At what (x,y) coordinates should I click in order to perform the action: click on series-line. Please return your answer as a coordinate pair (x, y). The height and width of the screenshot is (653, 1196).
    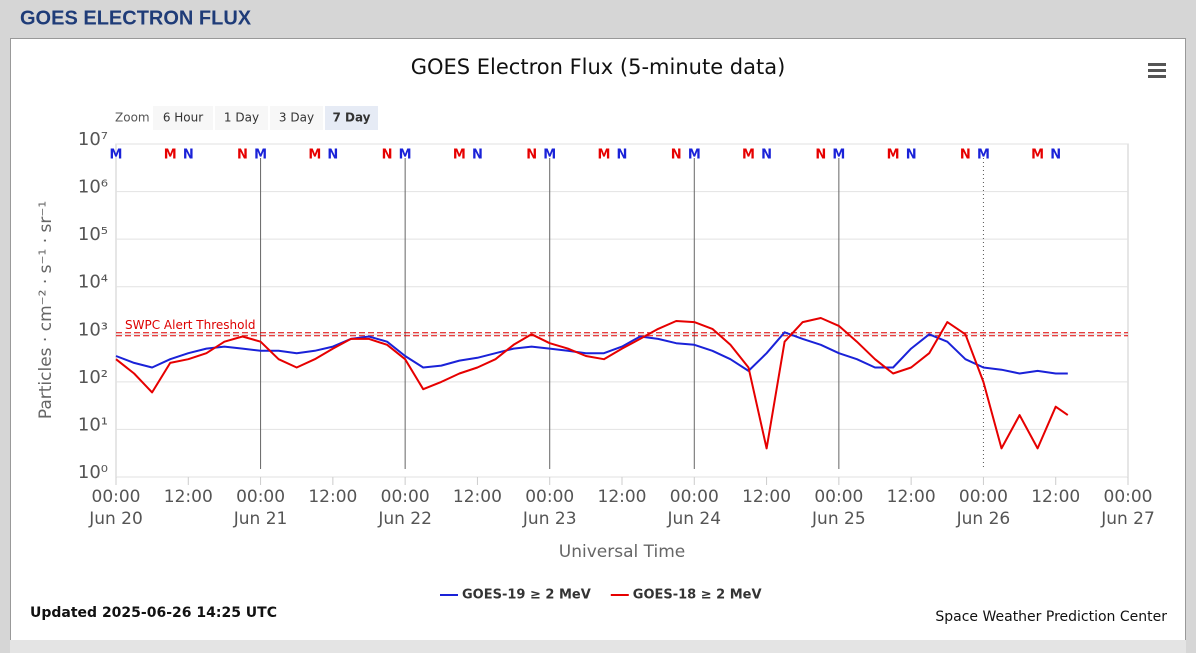
    Looking at the image, I should click on (591, 353).